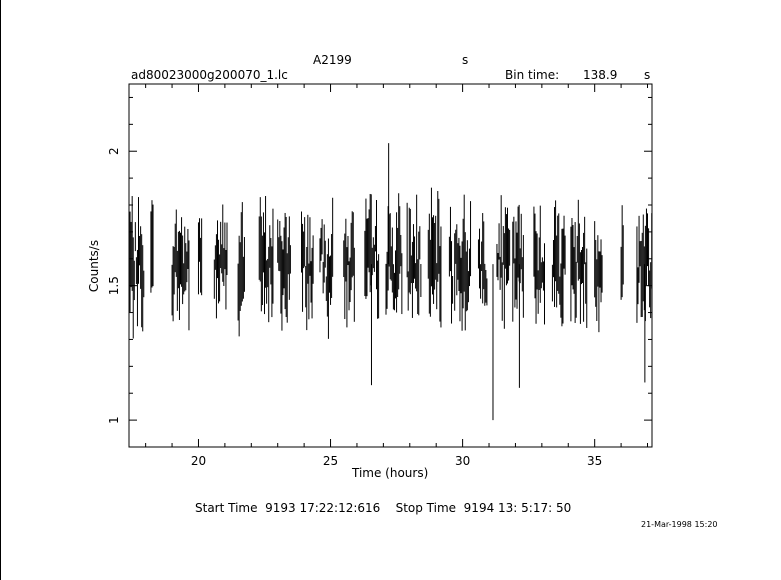 This screenshot has height=580, width=781. I want to click on chart-title-suffix: s, so click(465, 60).